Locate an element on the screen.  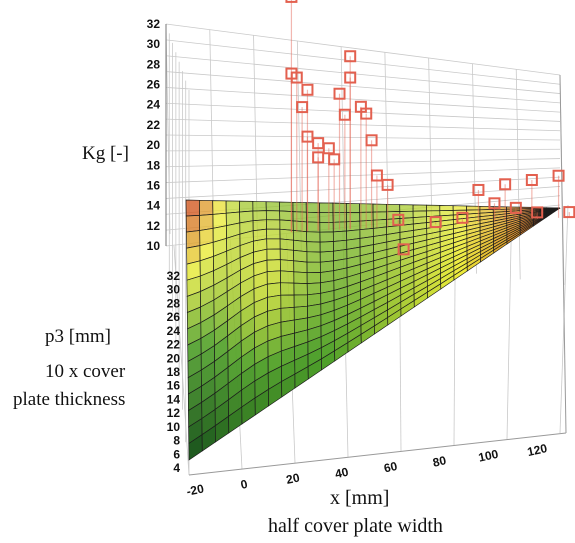
x-axis-sublabel: half cover plate width is located at coordinates (355, 526).